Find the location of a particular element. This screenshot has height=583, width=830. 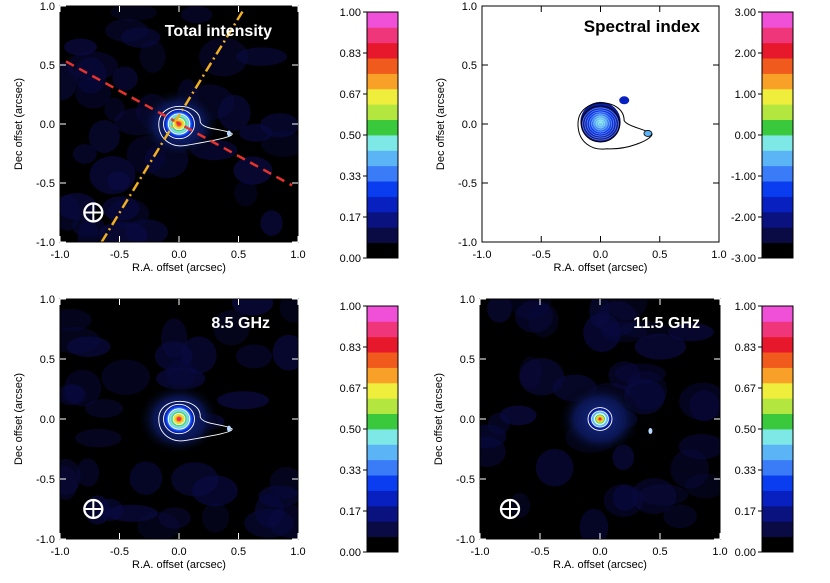

colorbar-tick-label: 2.00 is located at coordinates (745, 54).